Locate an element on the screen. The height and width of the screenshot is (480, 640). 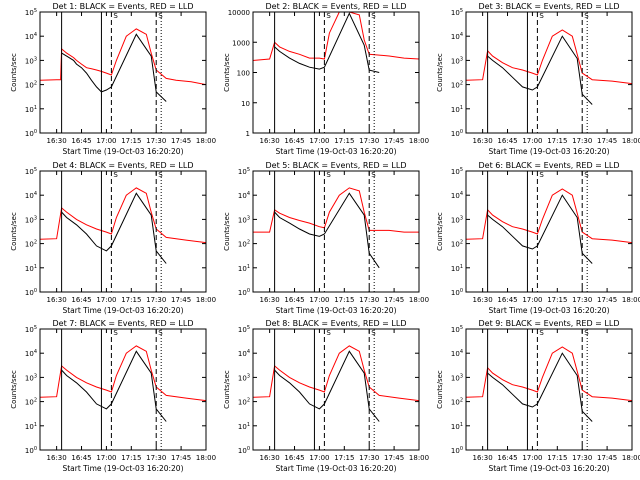
panel-title: Det 1: BLACK = Events, RED = LLD is located at coordinates (123, 6).